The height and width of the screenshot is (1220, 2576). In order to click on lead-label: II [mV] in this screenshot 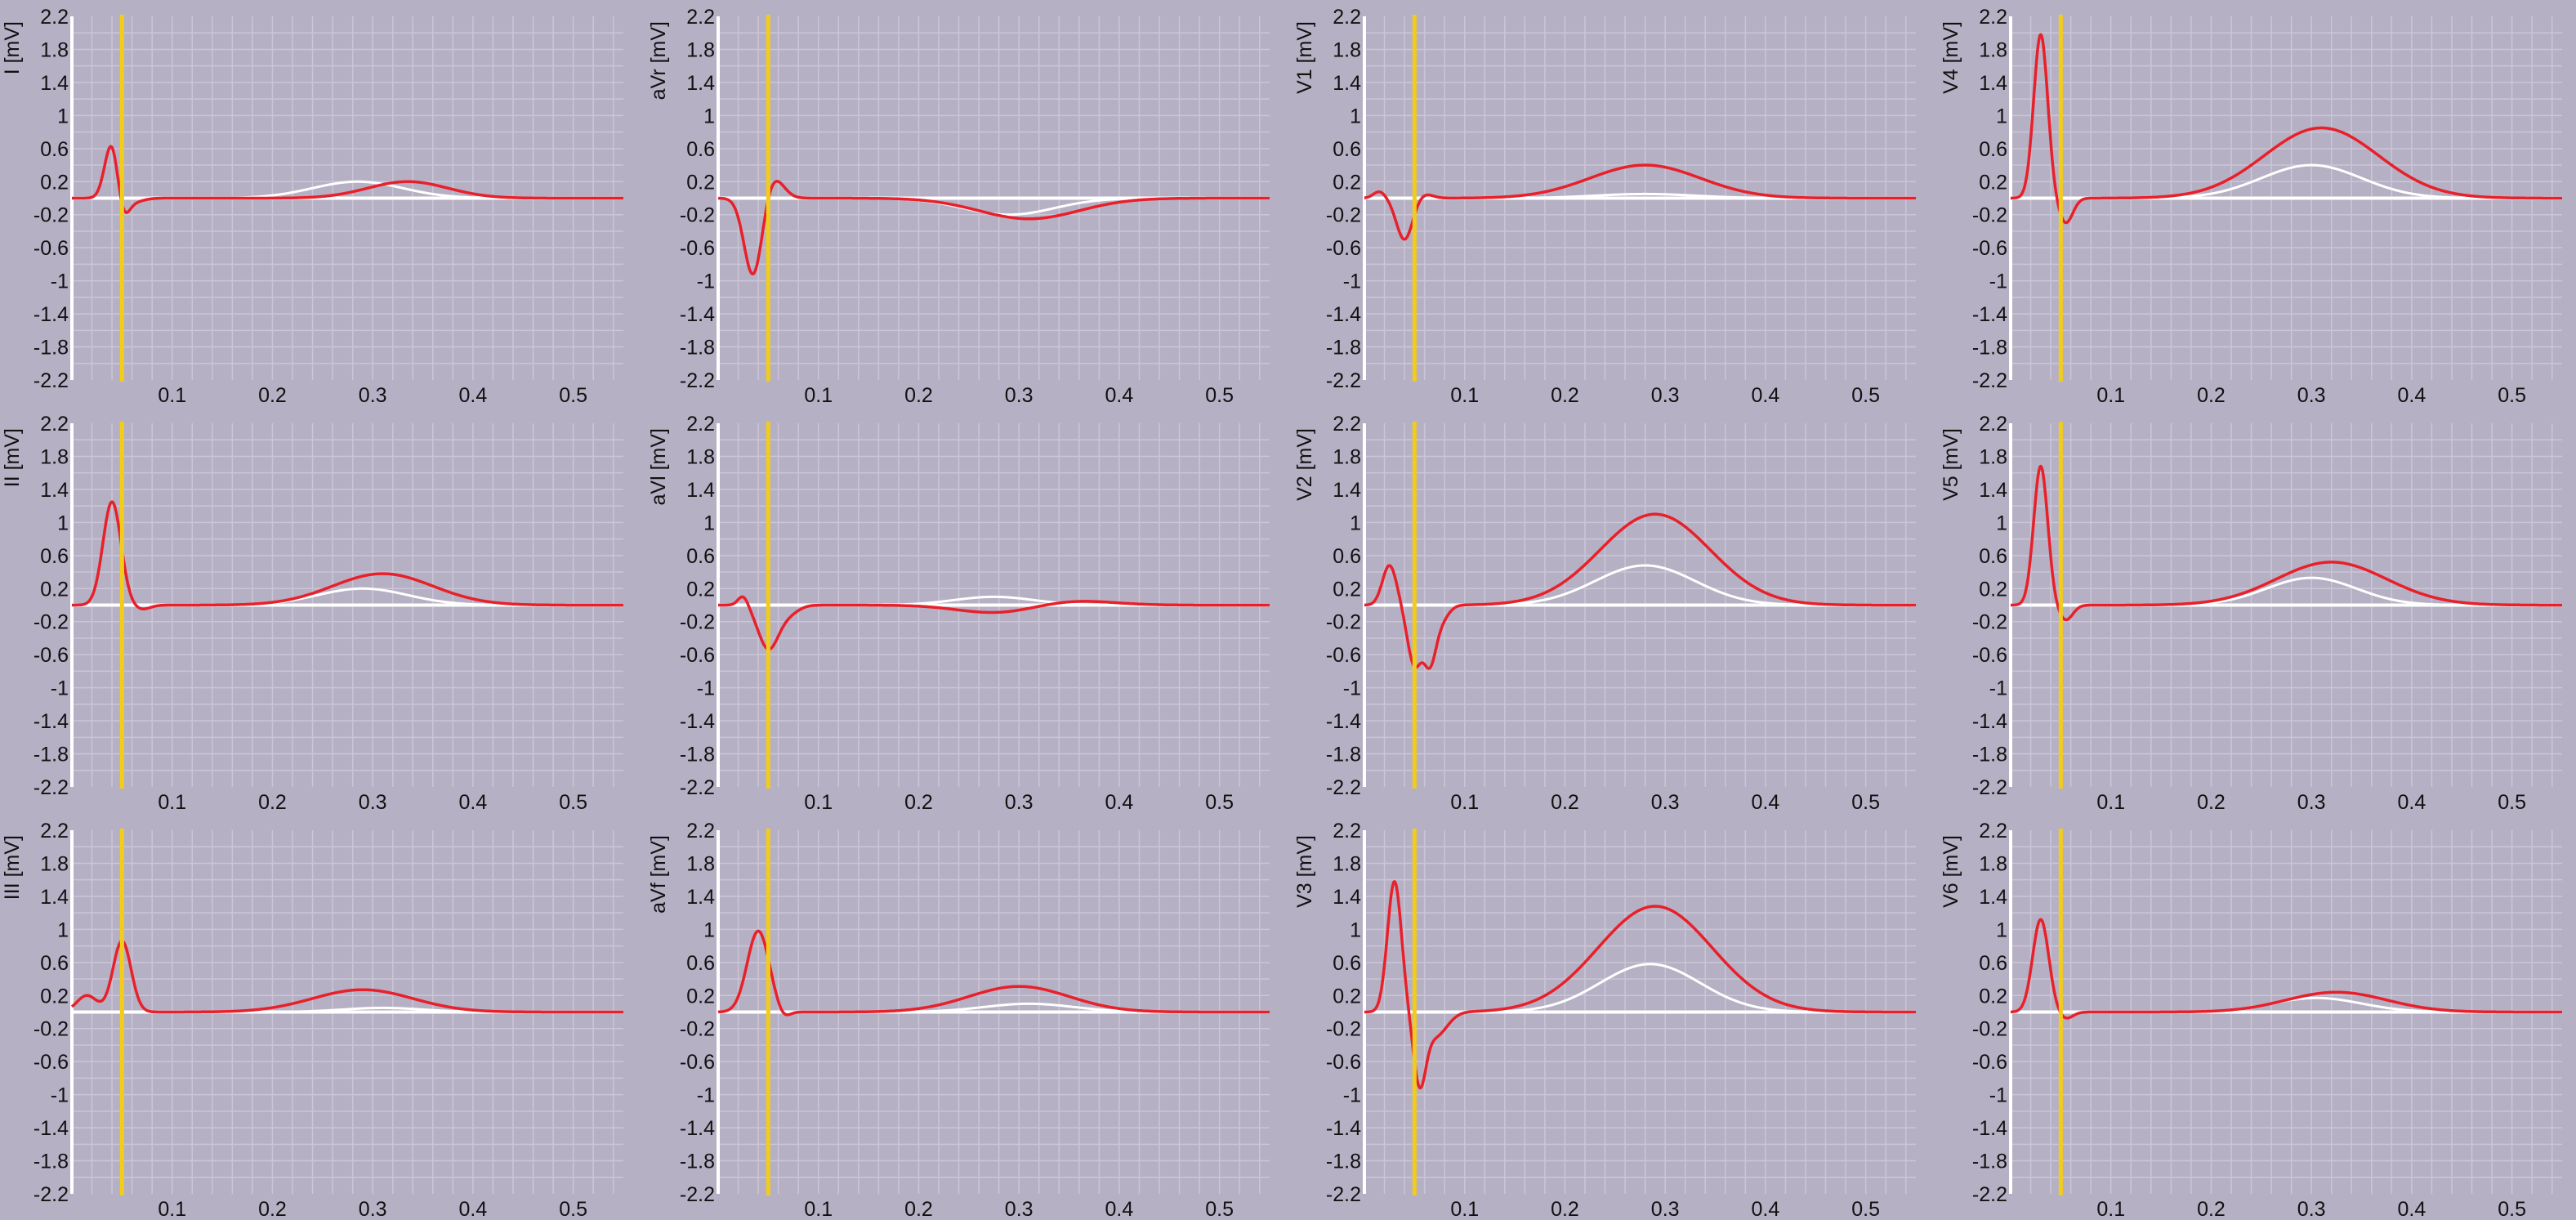, I will do `click(13, 457)`.